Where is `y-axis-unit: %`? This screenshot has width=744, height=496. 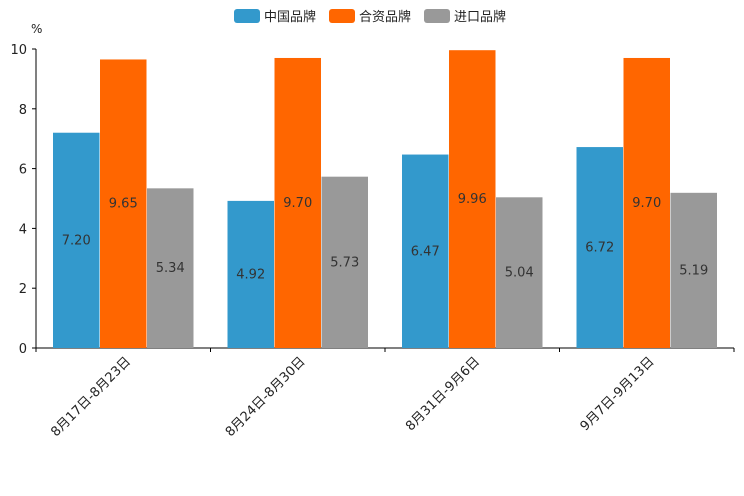
y-axis-unit: % is located at coordinates (37, 29).